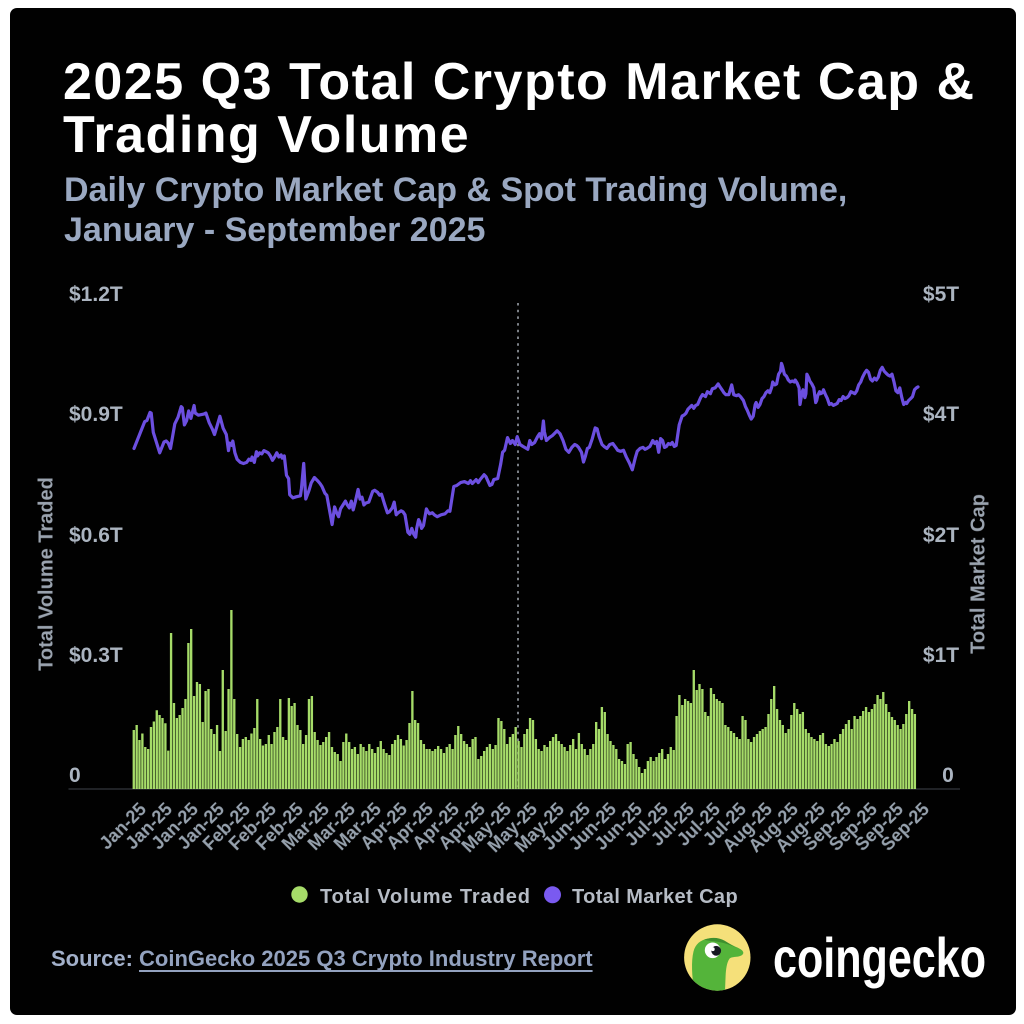 The width and height of the screenshot is (1024, 1024). What do you see at coordinates (879, 957) in the screenshot?
I see `svg-text: coingecko` at bounding box center [879, 957].